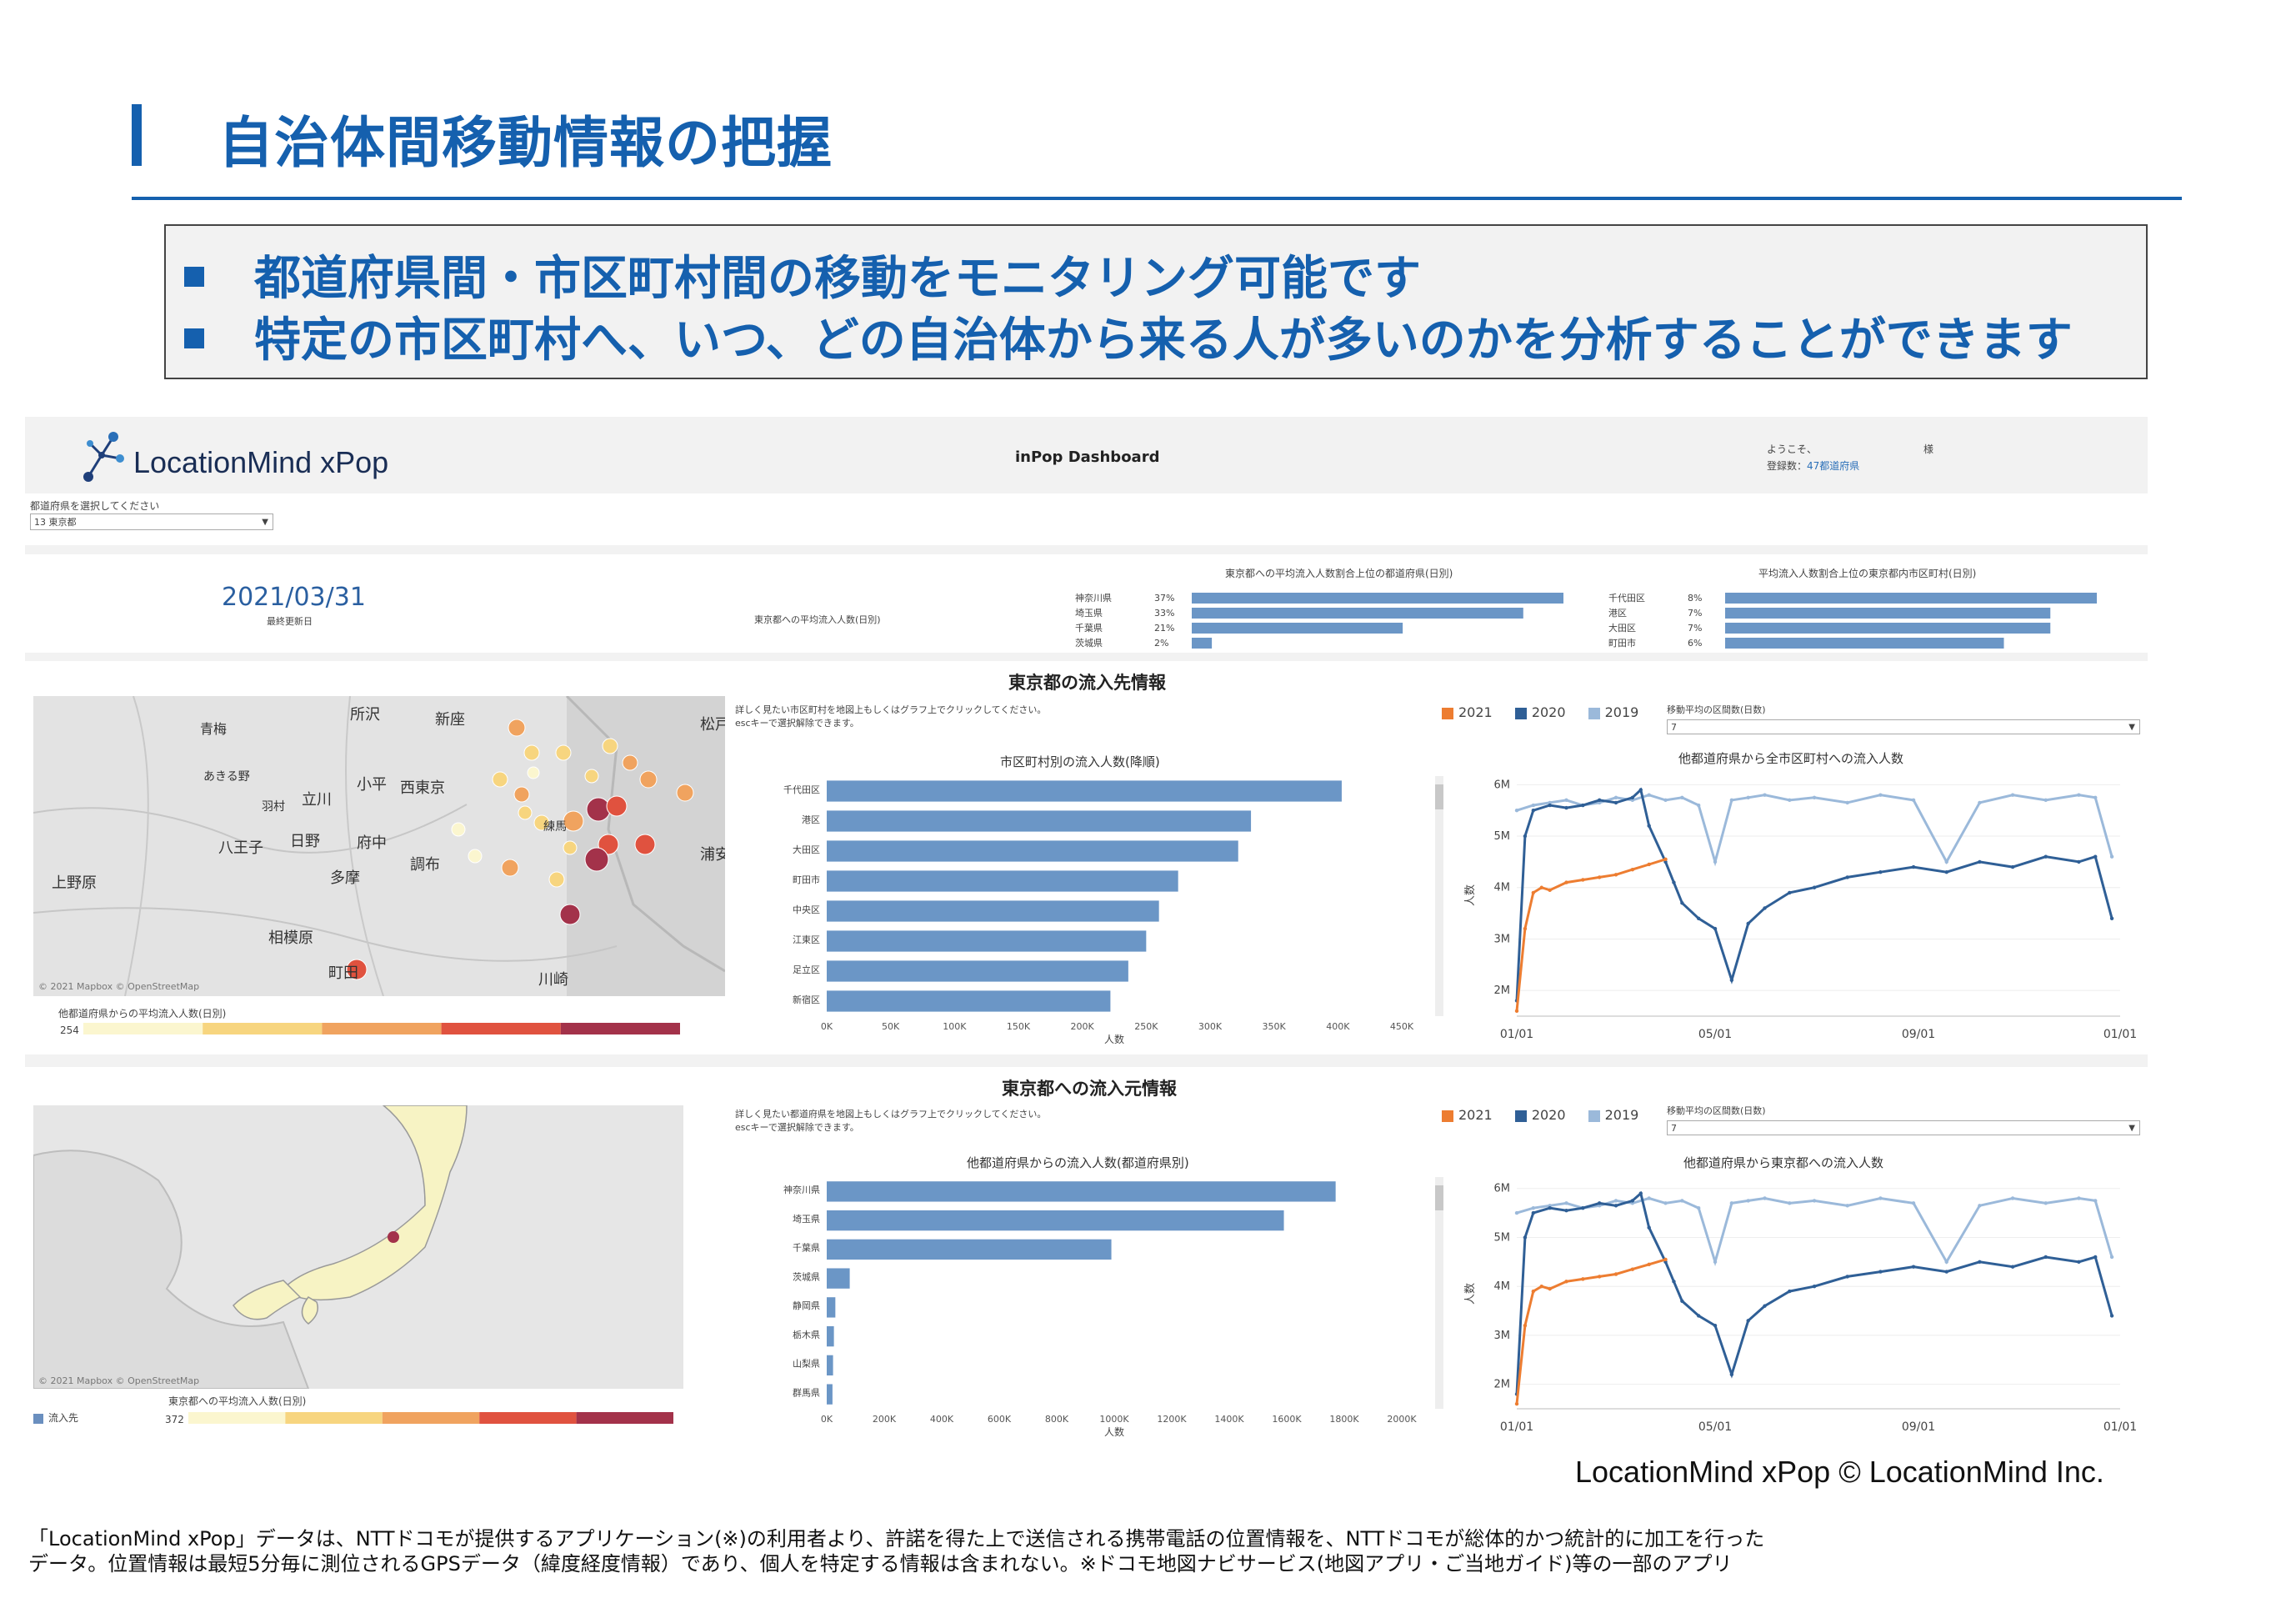 This screenshot has width=2296, height=1598. I want to click on x-tick-label: 100K, so click(955, 1026).